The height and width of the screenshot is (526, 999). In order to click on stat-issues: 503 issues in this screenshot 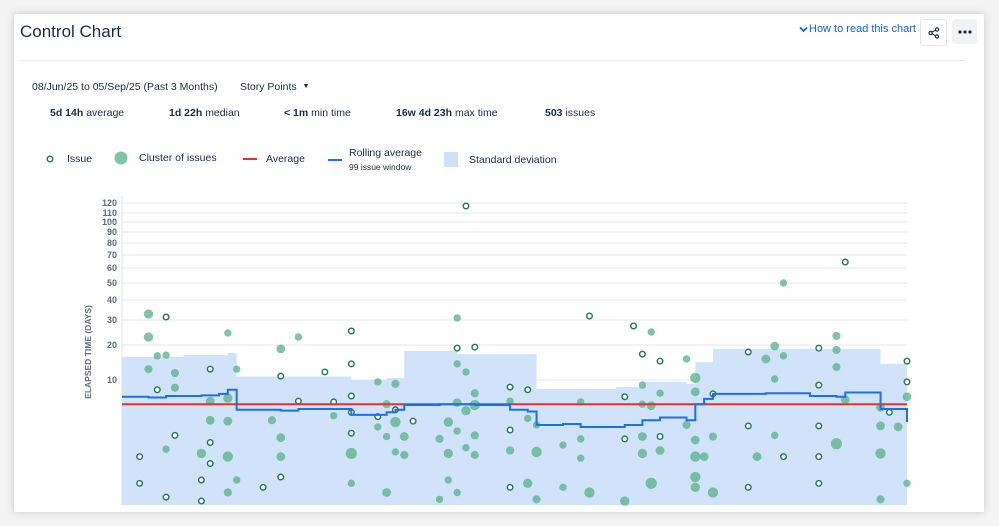, I will do `click(570, 113)`.